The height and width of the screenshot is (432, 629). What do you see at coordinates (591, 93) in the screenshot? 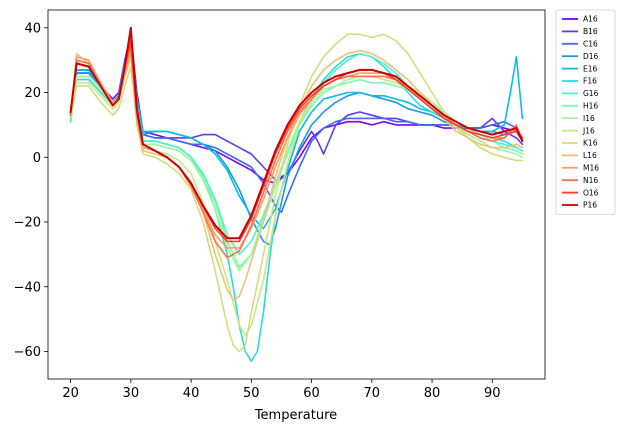
I see `legend-label-g16: G16` at bounding box center [591, 93].